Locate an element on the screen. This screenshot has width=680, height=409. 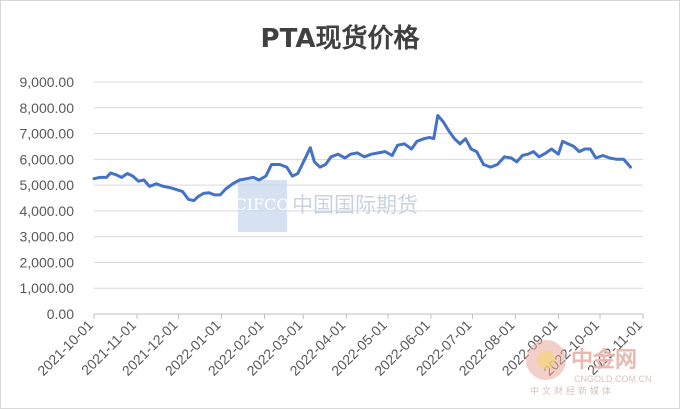
cifco-logo-box is located at coordinates (262, 206).